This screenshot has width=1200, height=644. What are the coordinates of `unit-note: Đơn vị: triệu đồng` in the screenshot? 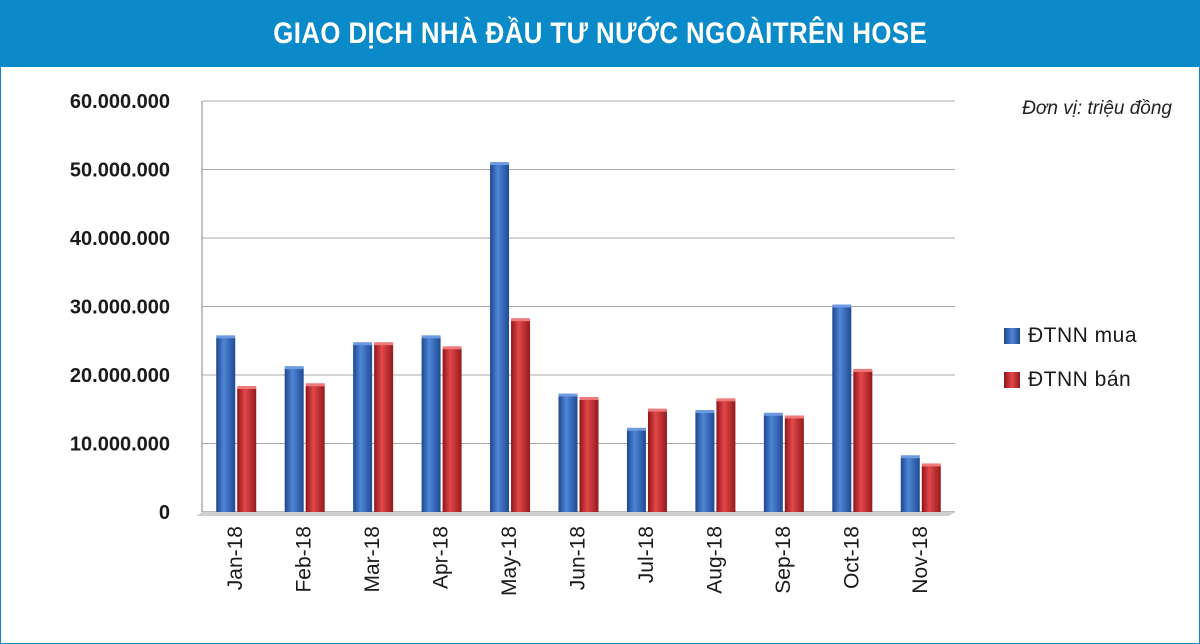 It's located at (1097, 108).